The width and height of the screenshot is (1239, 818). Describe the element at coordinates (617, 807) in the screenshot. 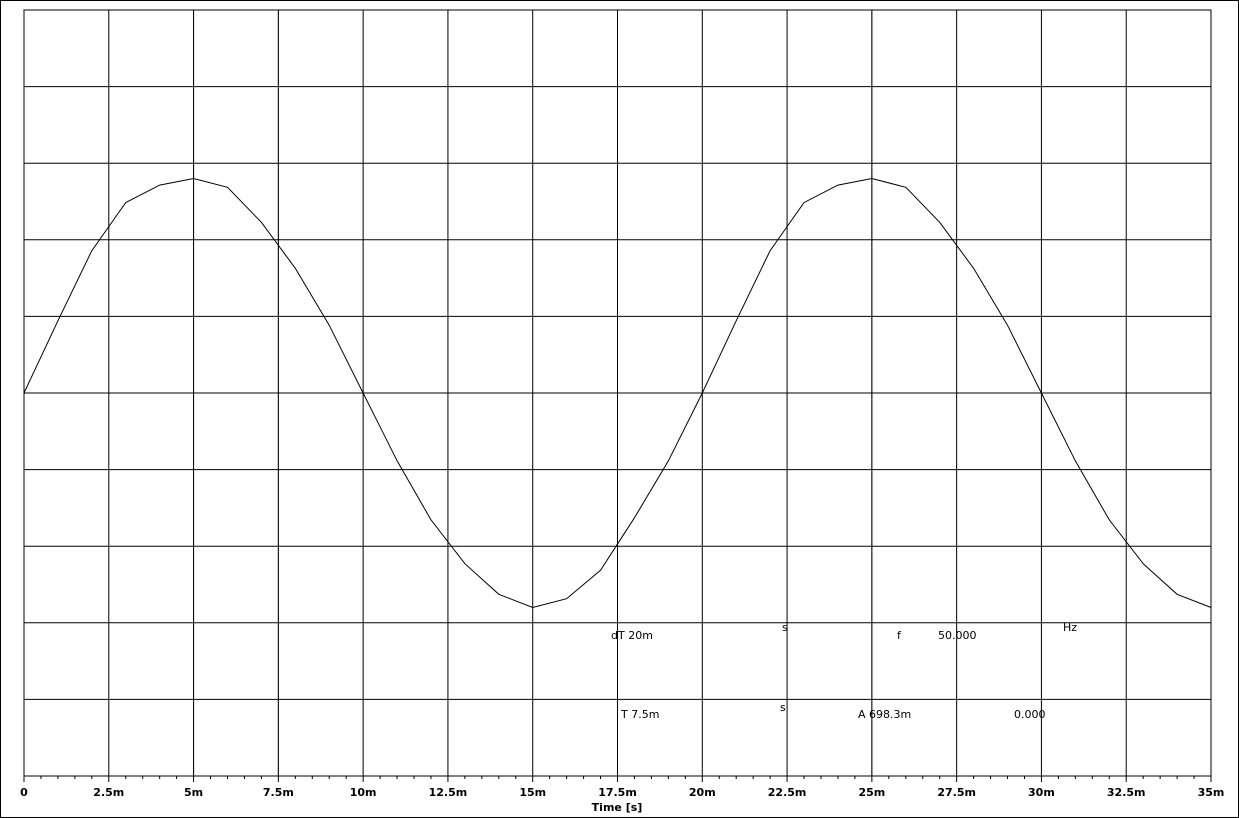

I see `x-axis-label: Time [s]` at that location.